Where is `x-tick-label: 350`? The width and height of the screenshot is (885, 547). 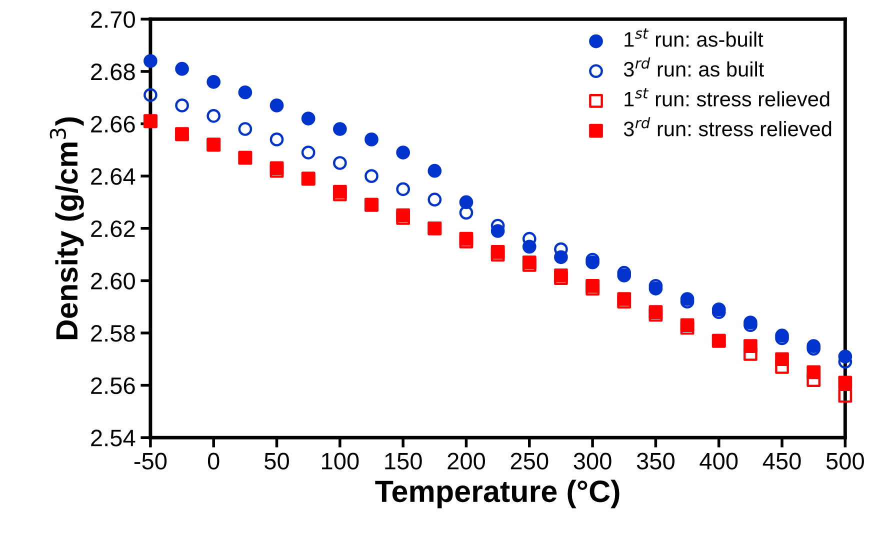
x-tick-label: 350 is located at coordinates (655, 461).